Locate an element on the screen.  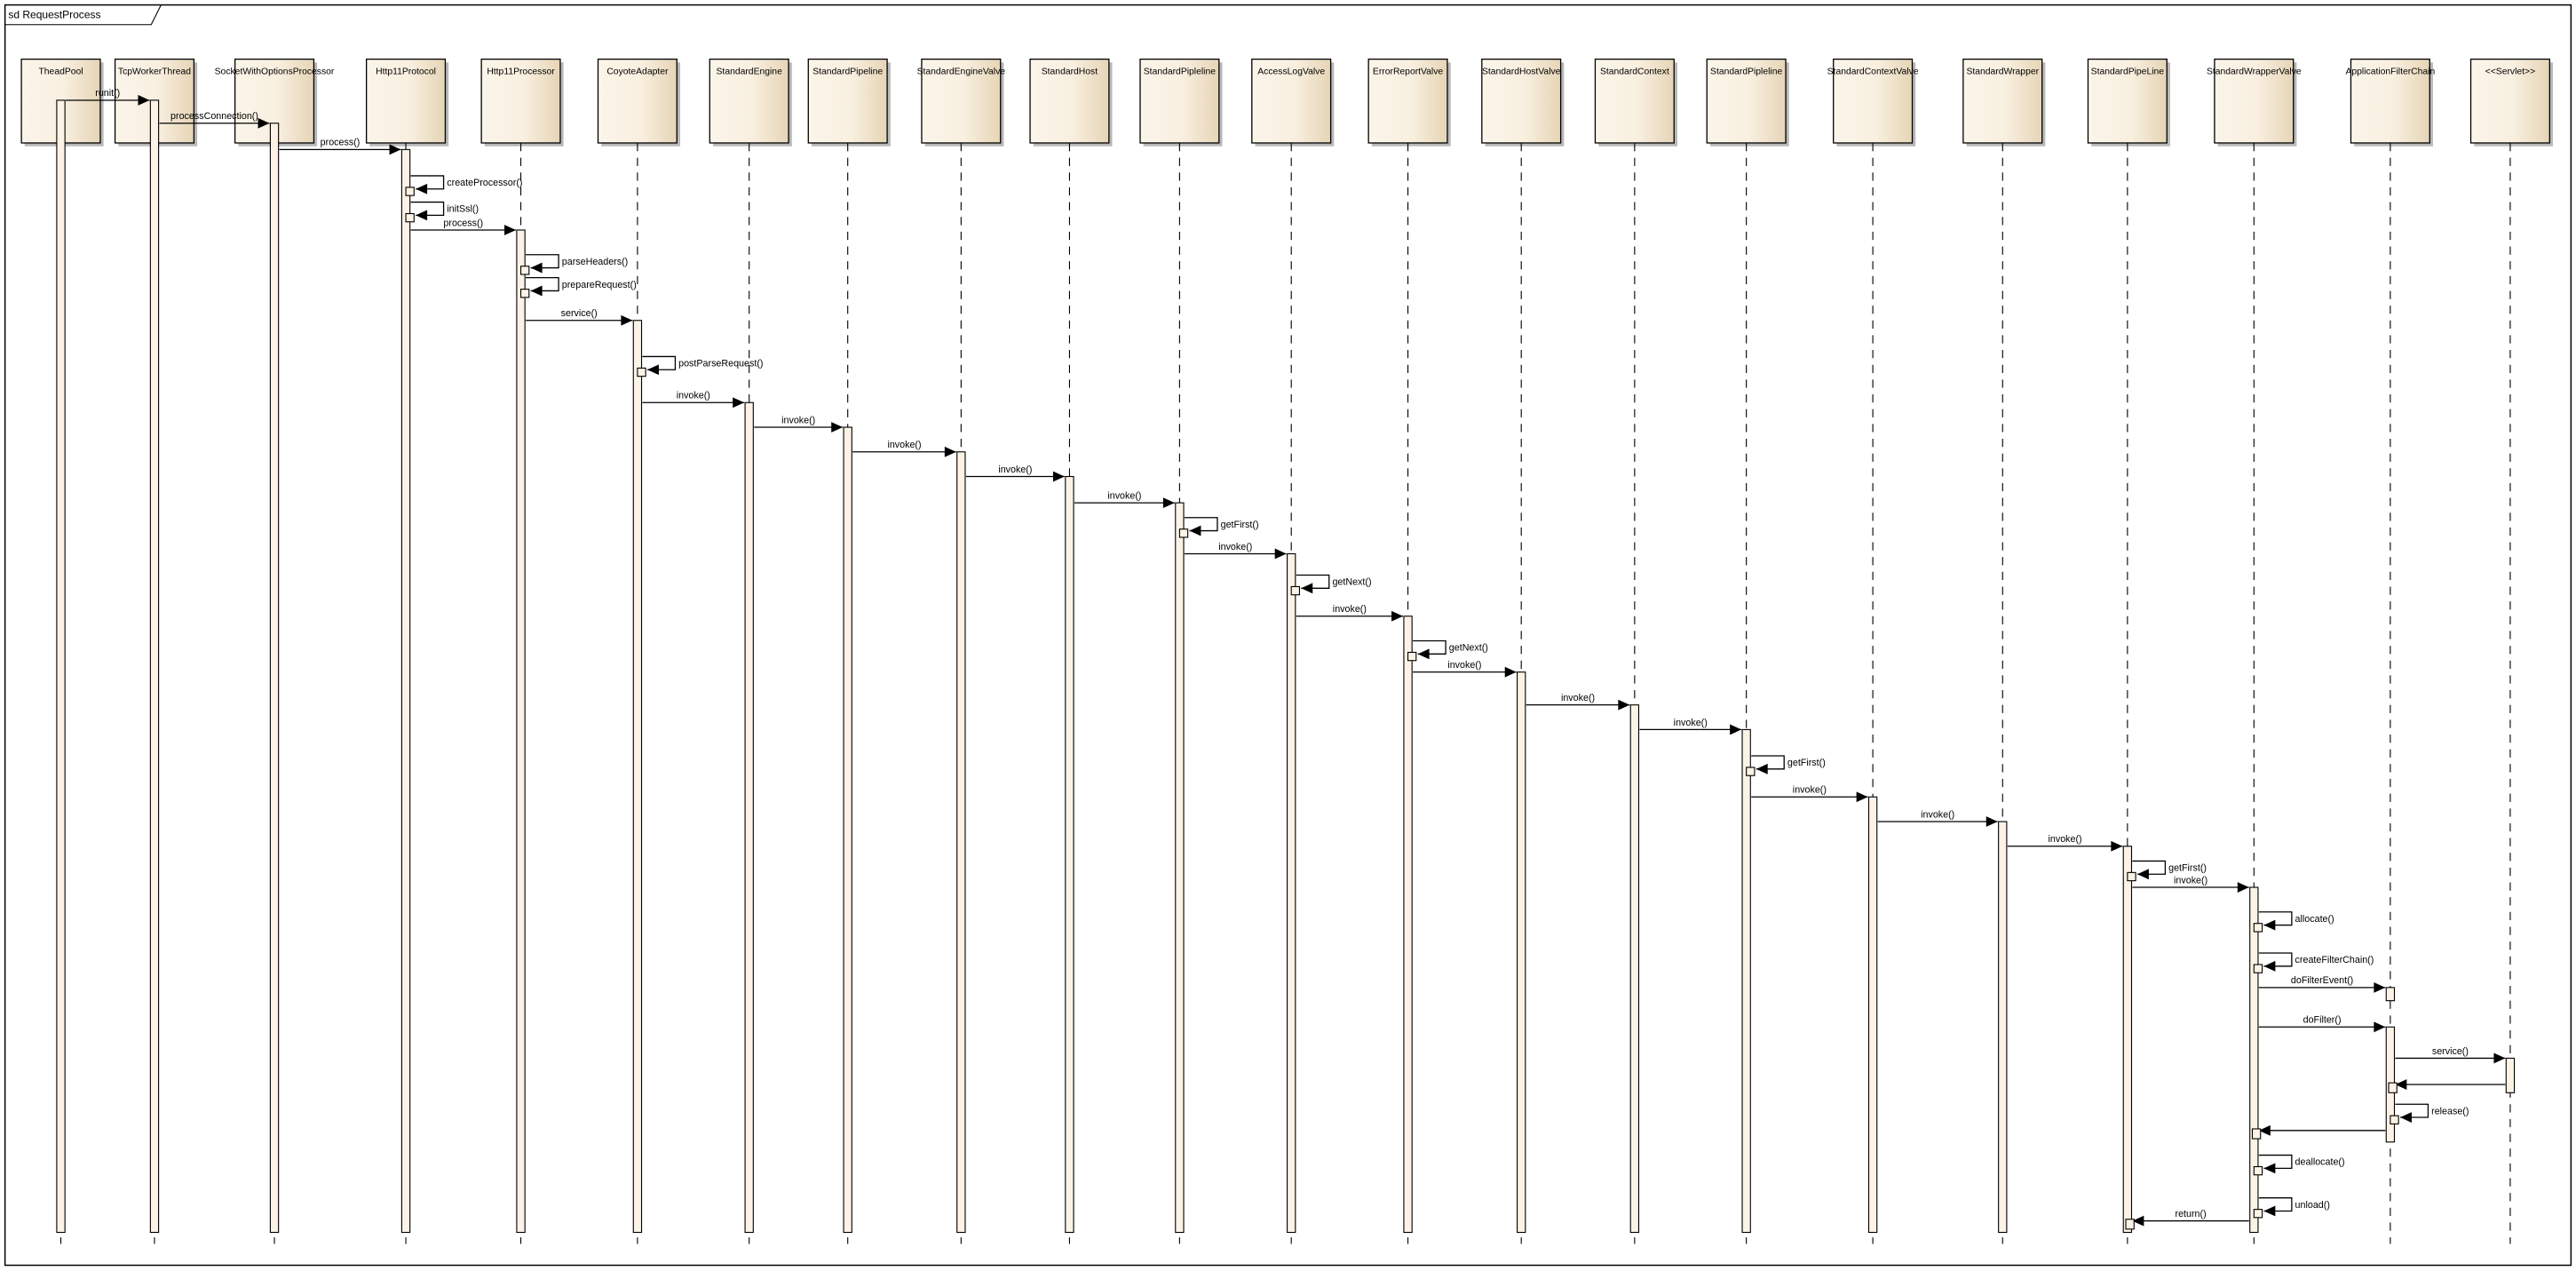
message-dofilterevent: doFilterEvent() is located at coordinates (2322, 984).